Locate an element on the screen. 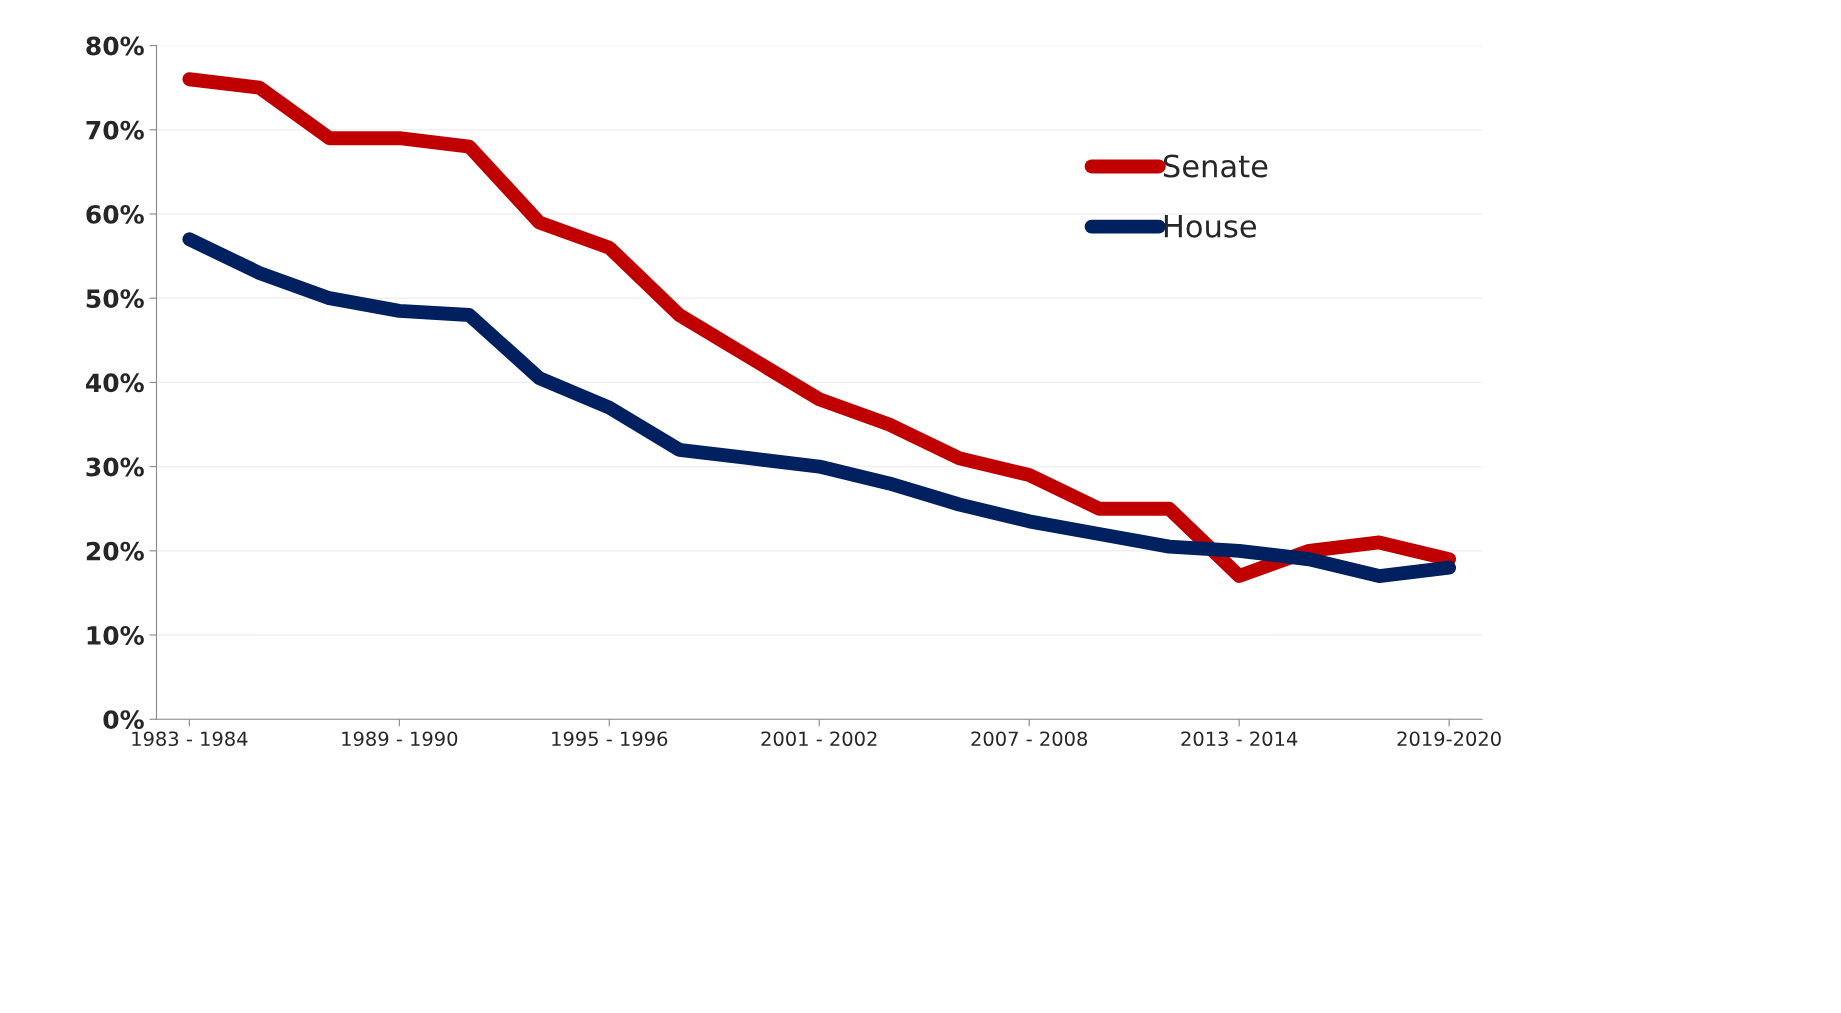 The height and width of the screenshot is (1013, 1841). y-tick-label: 80% is located at coordinates (115, 46).